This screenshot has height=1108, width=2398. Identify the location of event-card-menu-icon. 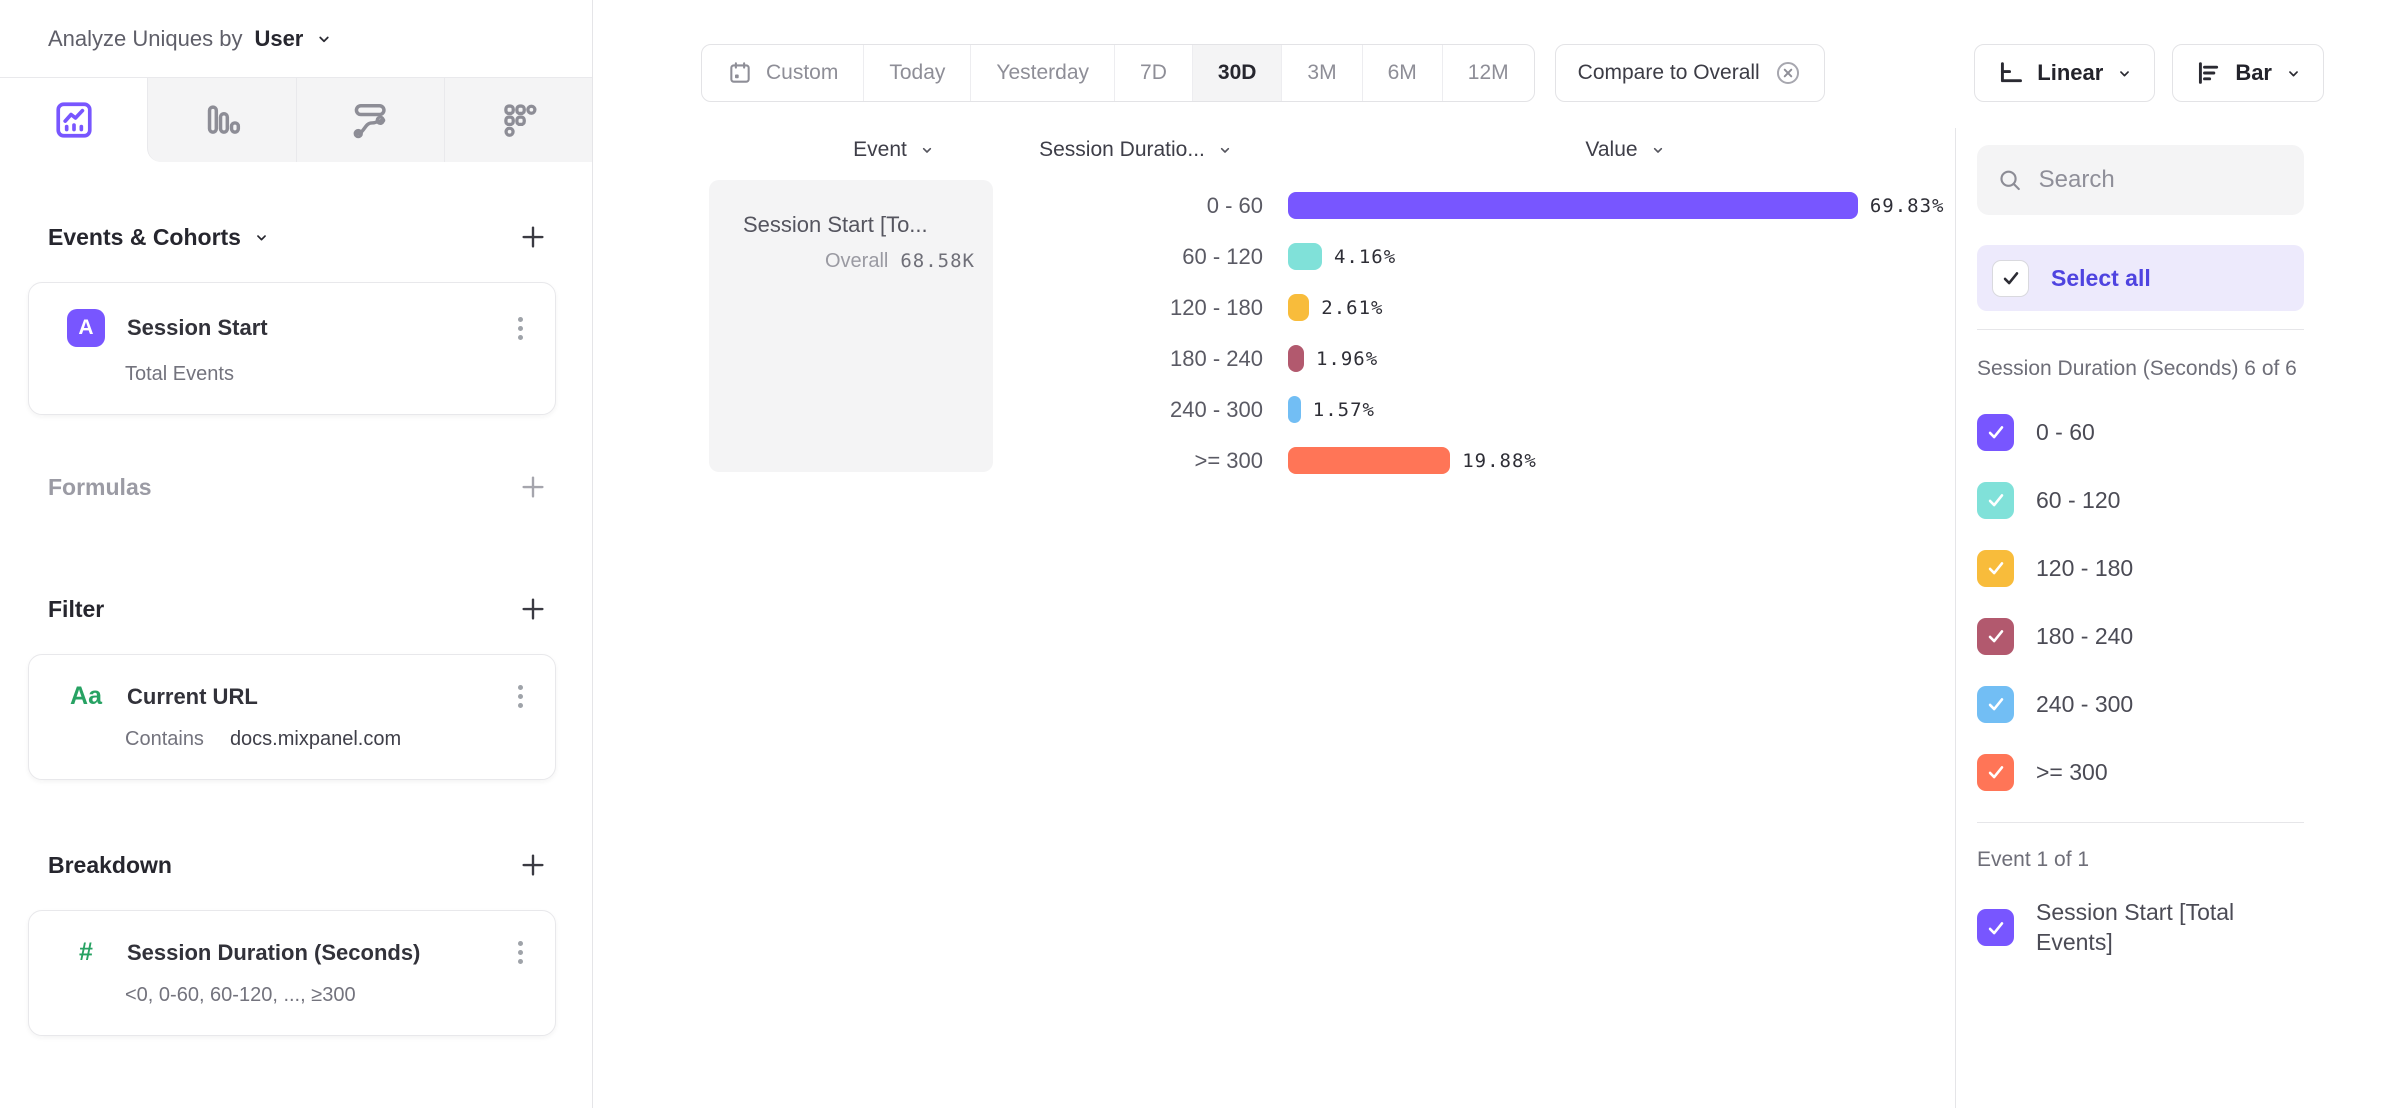
(520, 328).